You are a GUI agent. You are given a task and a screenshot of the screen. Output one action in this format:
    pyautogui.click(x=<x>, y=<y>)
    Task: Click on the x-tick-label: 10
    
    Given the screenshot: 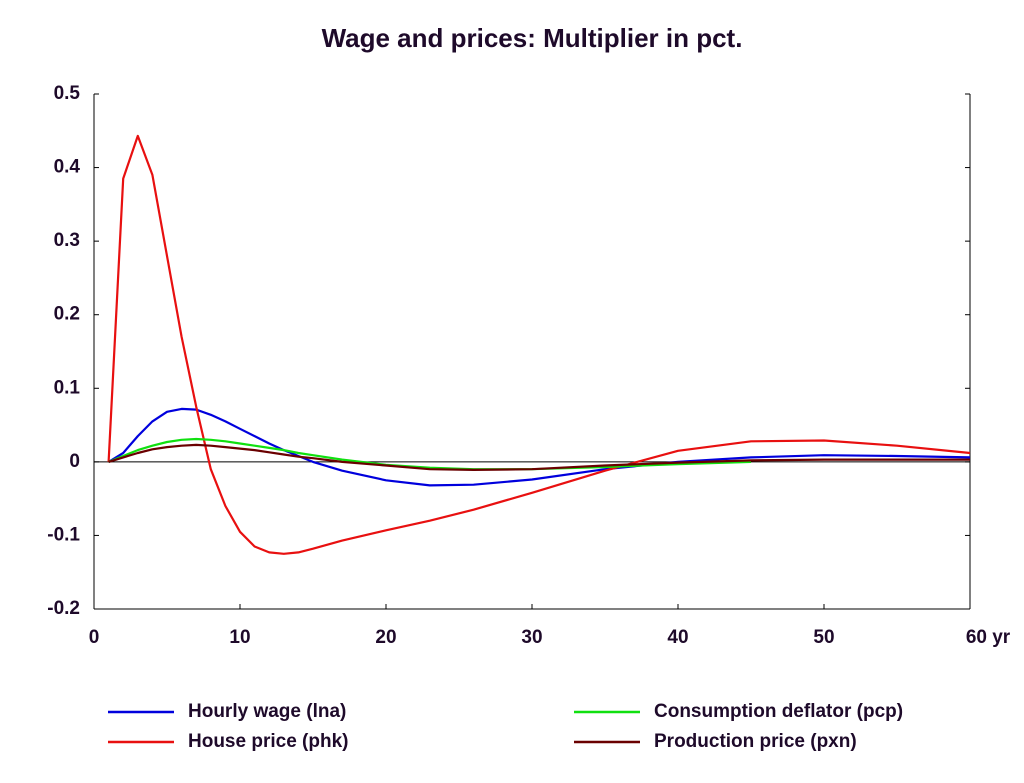 What is the action you would take?
    pyautogui.click(x=239, y=637)
    